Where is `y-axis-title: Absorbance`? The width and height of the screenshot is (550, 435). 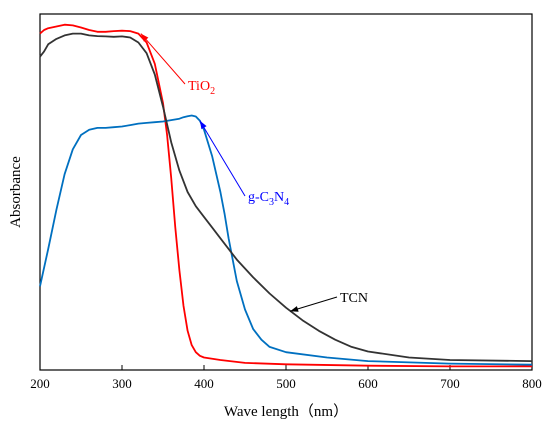
y-axis-title: Absorbance is located at coordinates (16, 192).